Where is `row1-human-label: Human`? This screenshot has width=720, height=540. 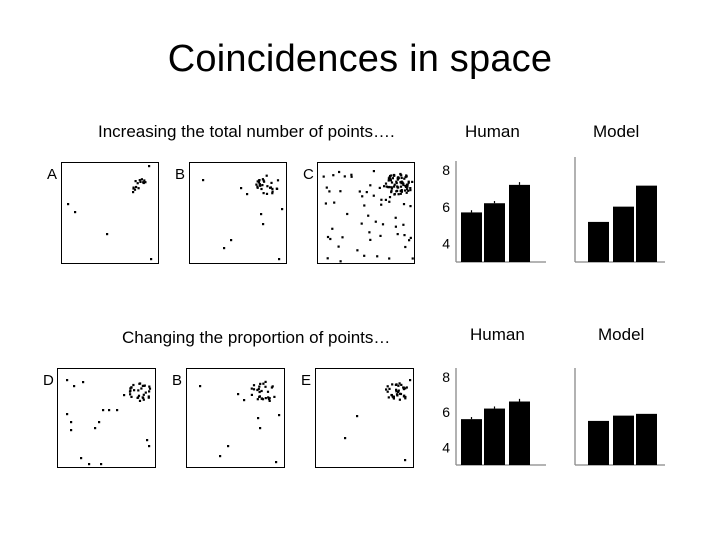
row1-human-label: Human is located at coordinates (492, 131).